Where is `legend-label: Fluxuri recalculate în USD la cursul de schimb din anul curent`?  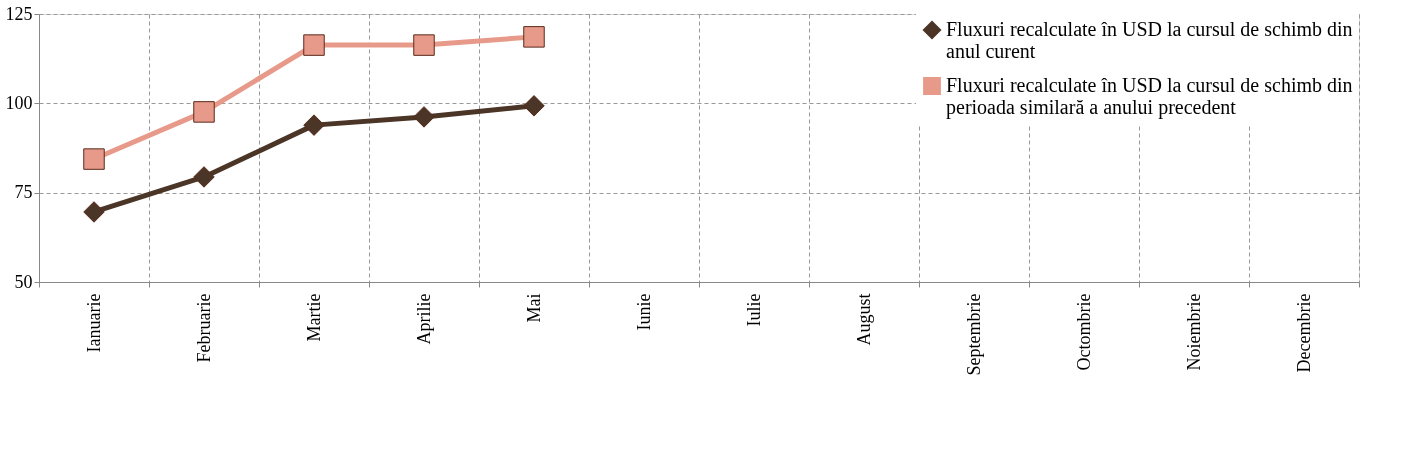 legend-label: Fluxuri recalculate în USD la cursul de schimb din anul curent is located at coordinates (1149, 40).